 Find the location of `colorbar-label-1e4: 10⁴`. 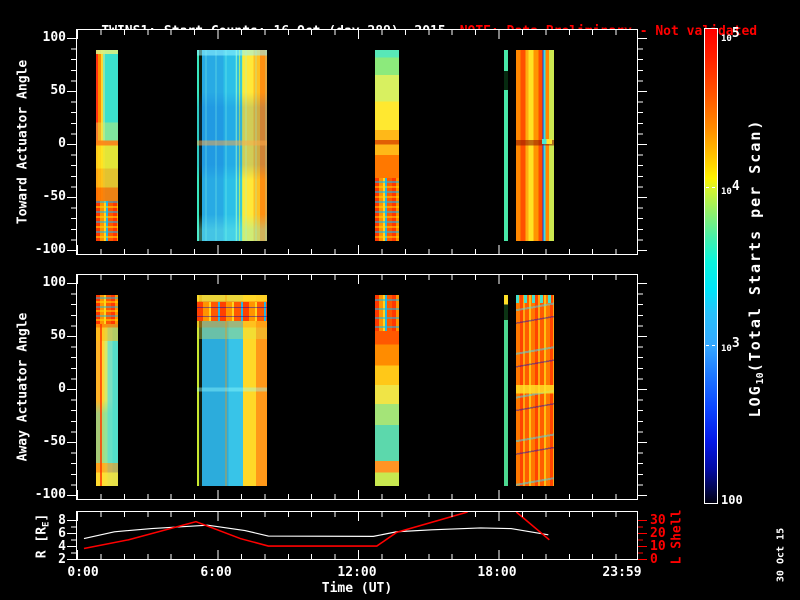

colorbar-label-1e4: 10⁴ is located at coordinates (730, 188).